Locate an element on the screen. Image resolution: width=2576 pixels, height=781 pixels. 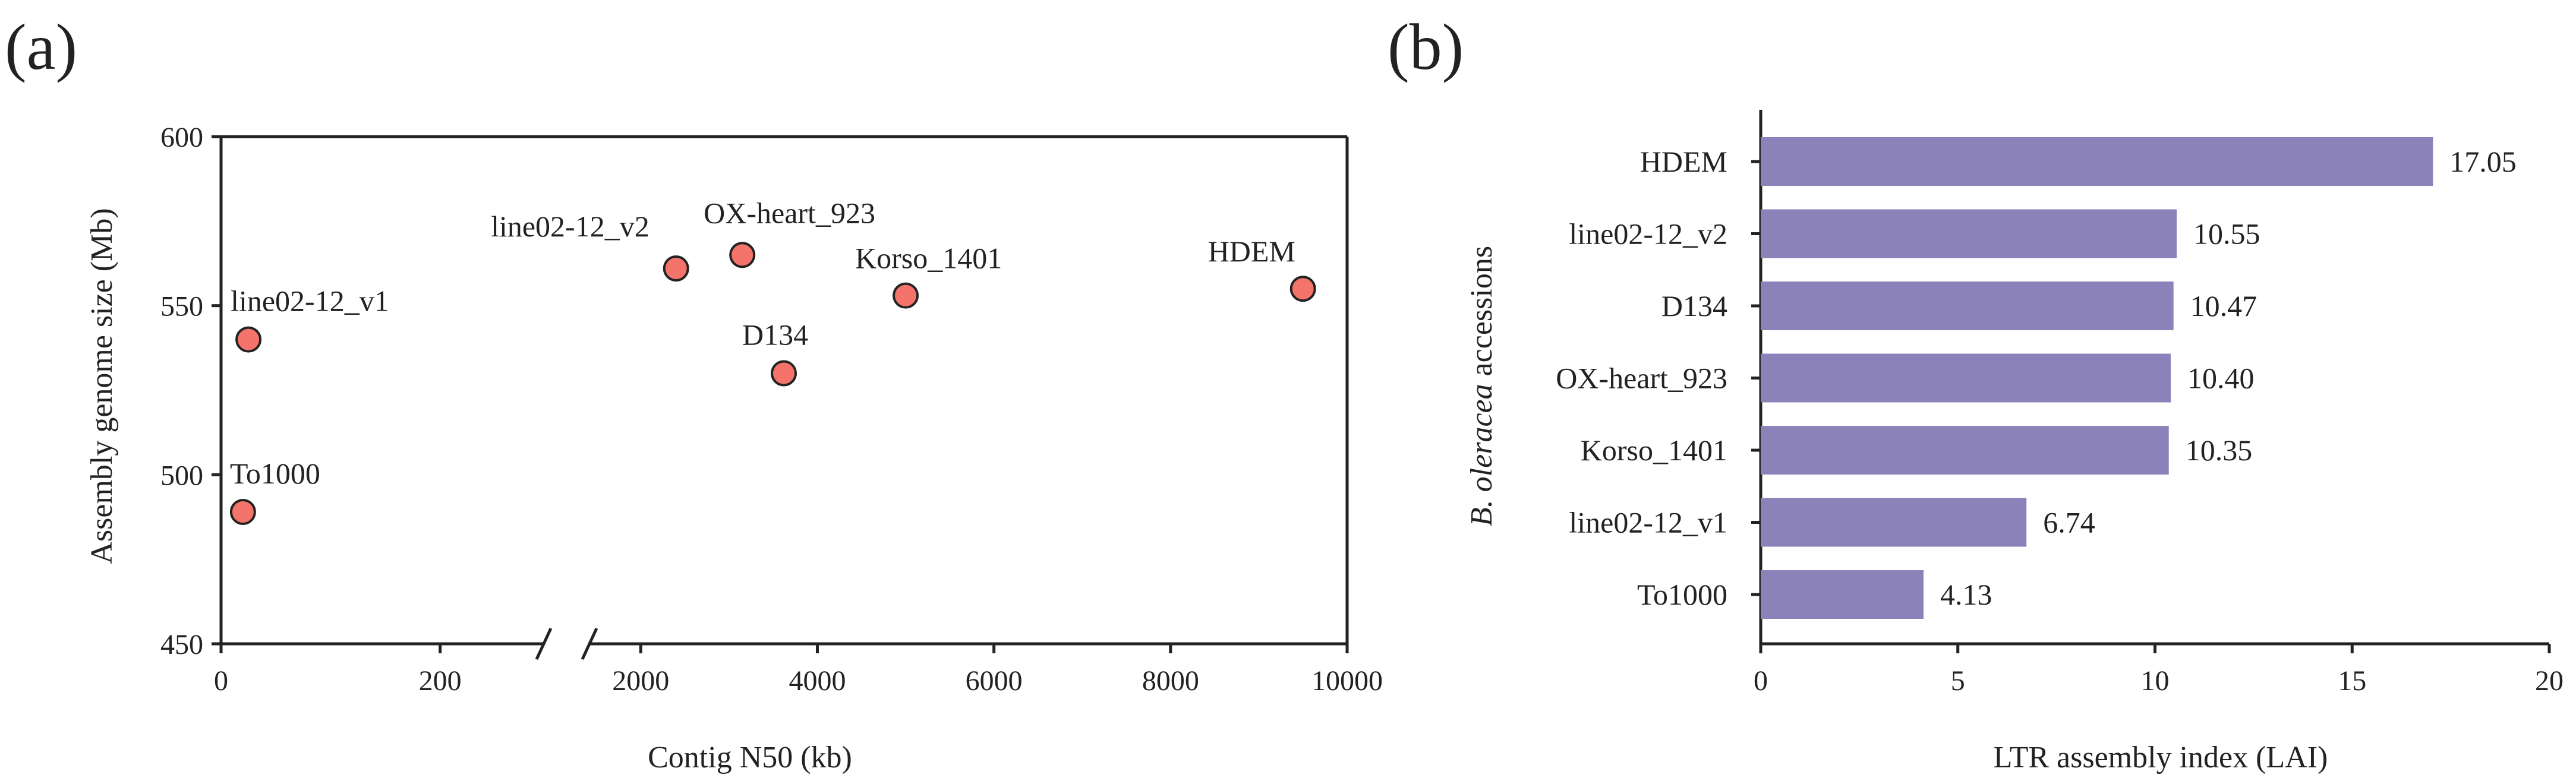
point-label: Korso_1401 is located at coordinates (929, 258).